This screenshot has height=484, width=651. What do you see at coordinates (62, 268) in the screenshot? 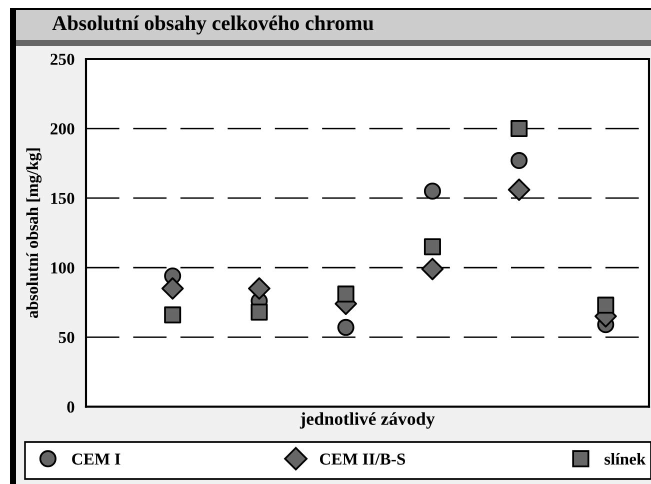
I see `y-tick-label: 100` at bounding box center [62, 268].